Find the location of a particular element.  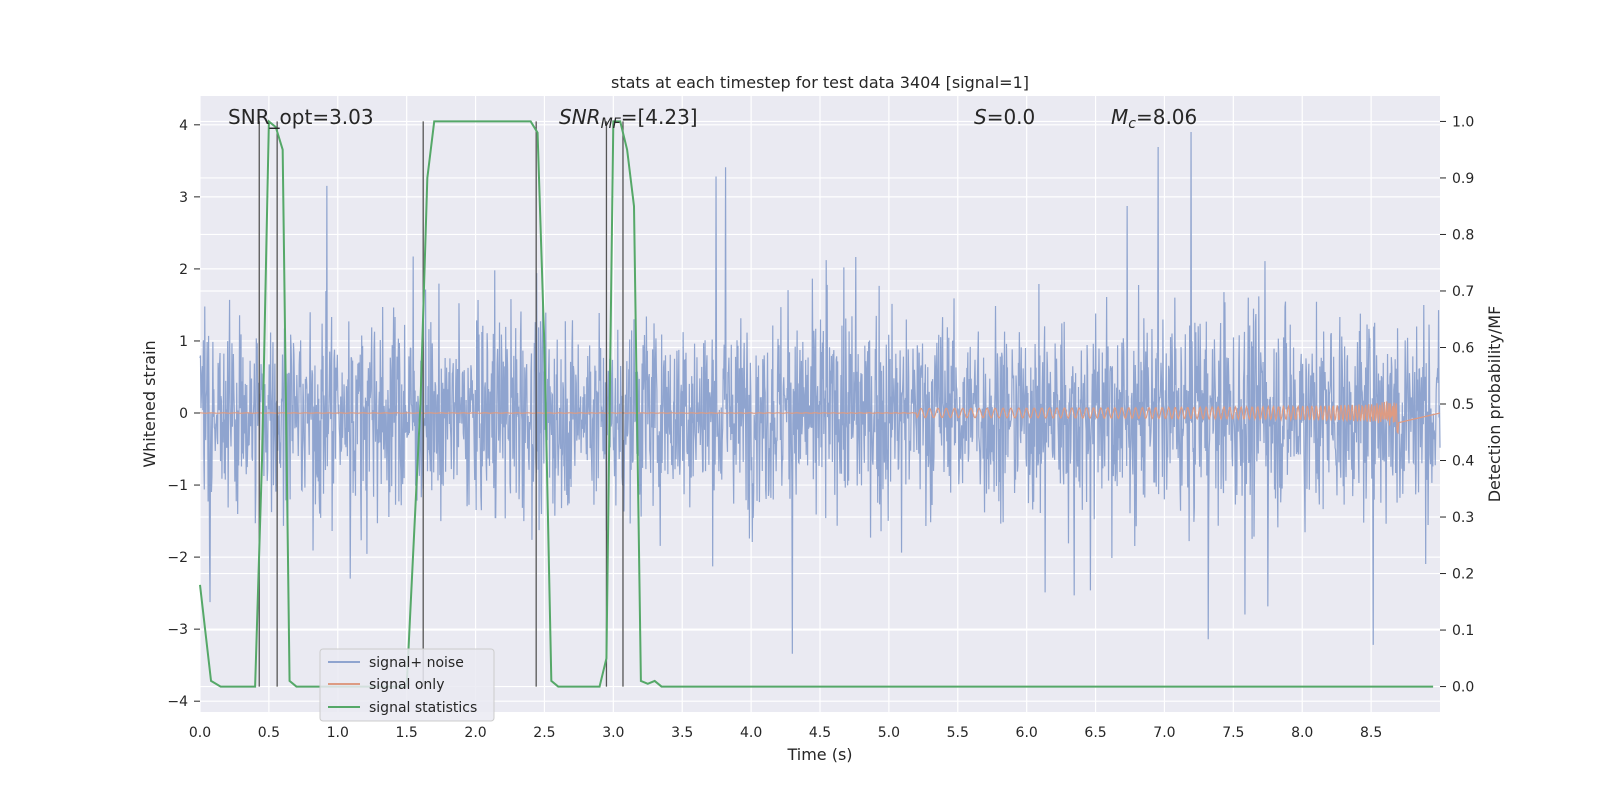

annotation-s: S=0.0 is located at coordinates (1004, 117).